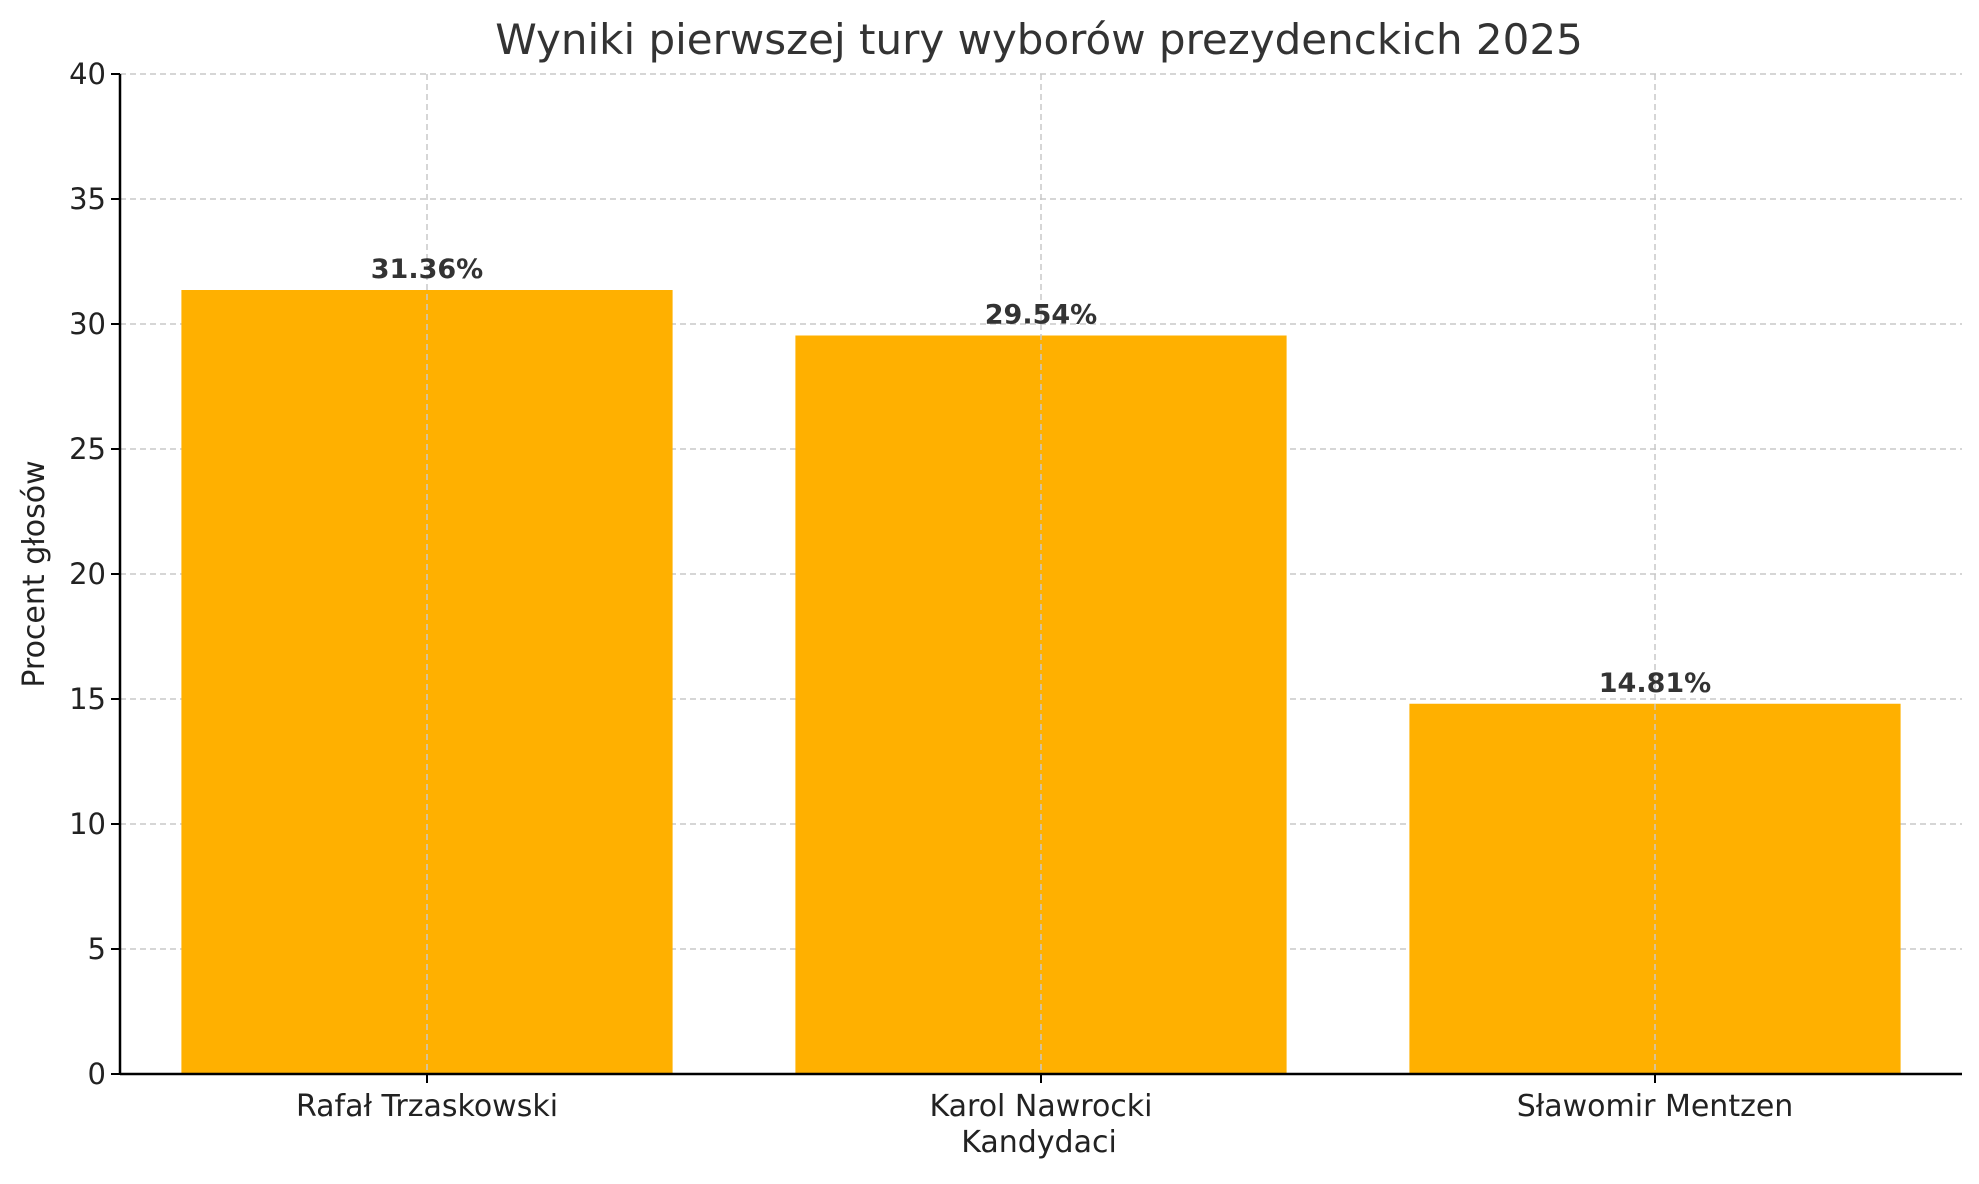 This screenshot has width=1979, height=1184. Describe the element at coordinates (87, 74) in the screenshot. I see `y-tick-label: 40` at that location.